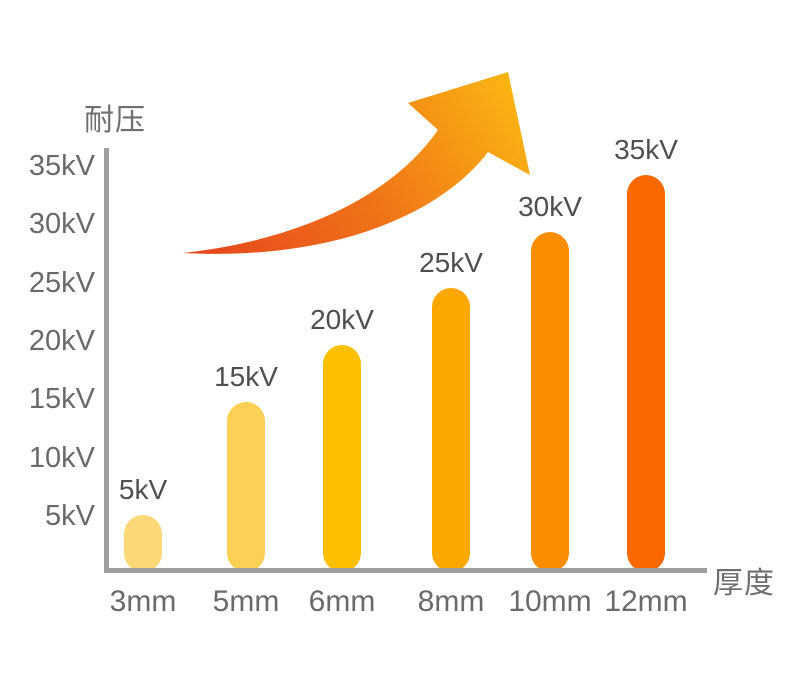  I want to click on x-tick-label: 12mm, so click(646, 601).